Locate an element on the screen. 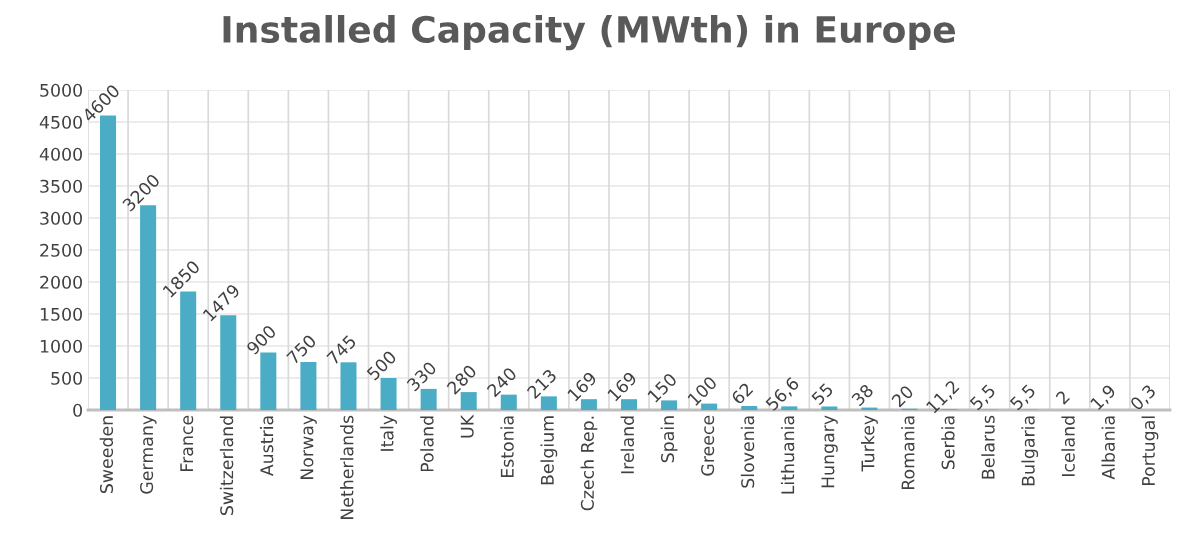  data-label: 1,9 is located at coordinates (1103, 397).